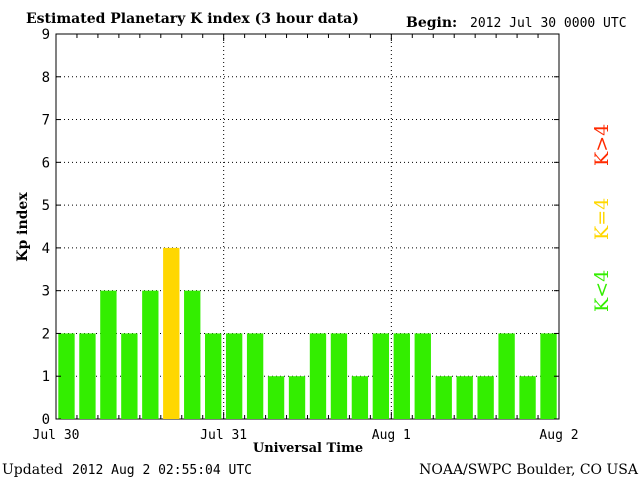 Image resolution: width=640 pixels, height=480 pixels. Describe the element at coordinates (46, 249) in the screenshot. I see `y-tick-label: 4` at that location.